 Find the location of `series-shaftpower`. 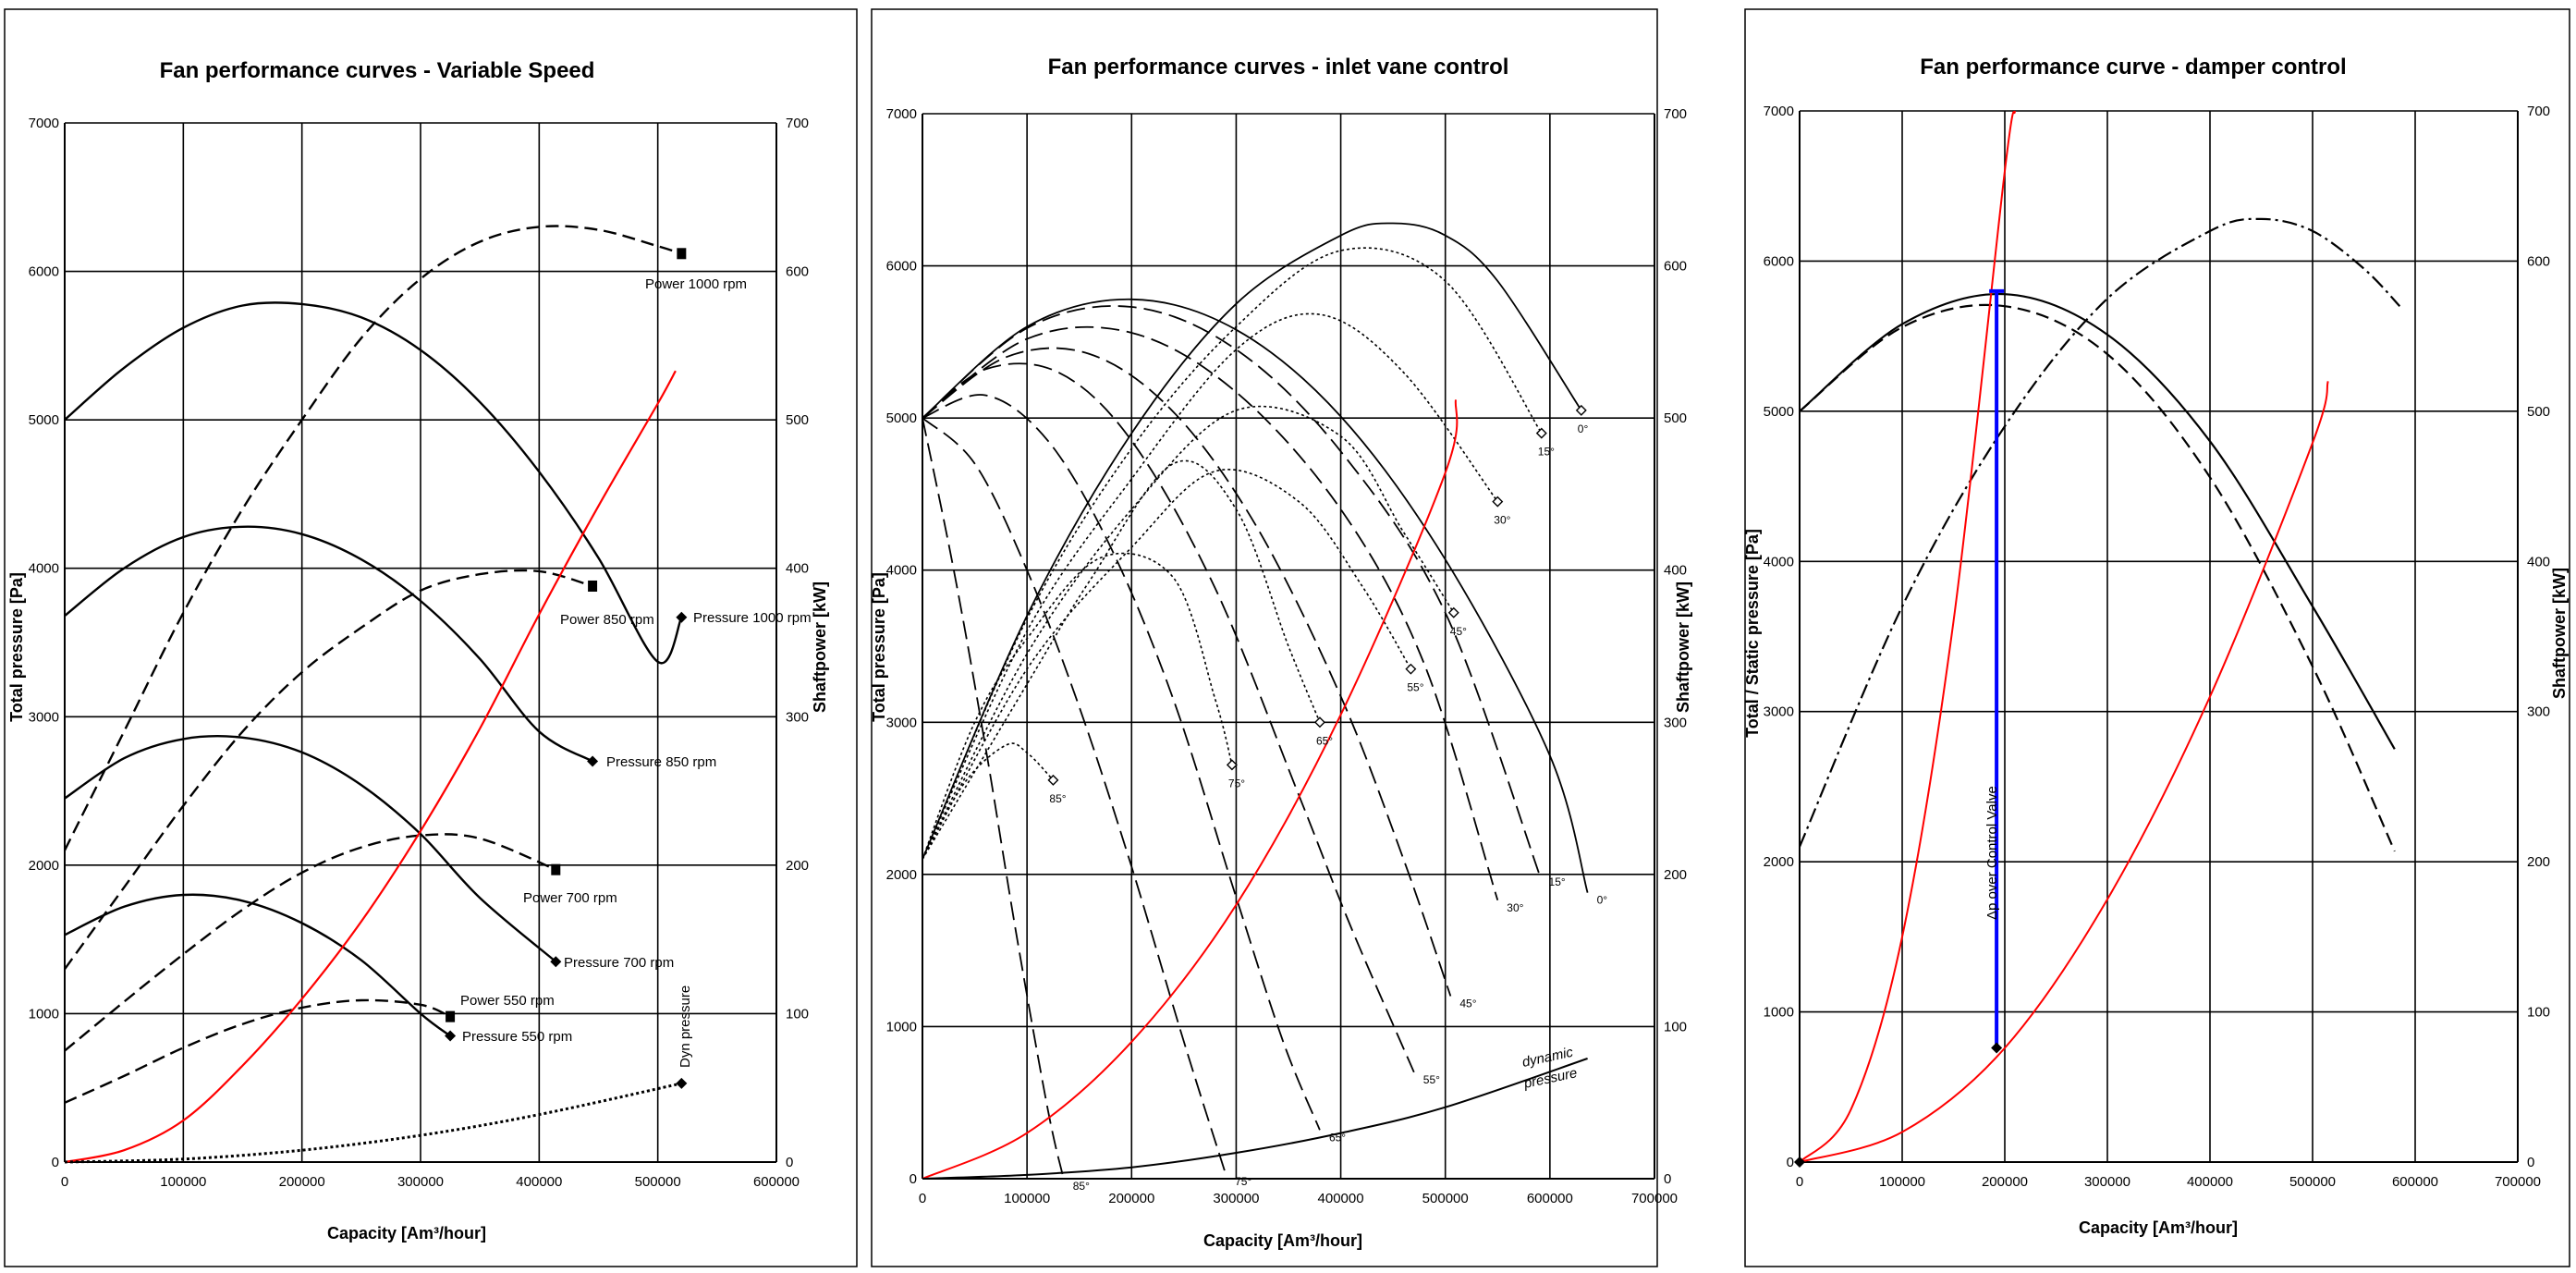

series-shaftpower is located at coordinates (2099, 532).